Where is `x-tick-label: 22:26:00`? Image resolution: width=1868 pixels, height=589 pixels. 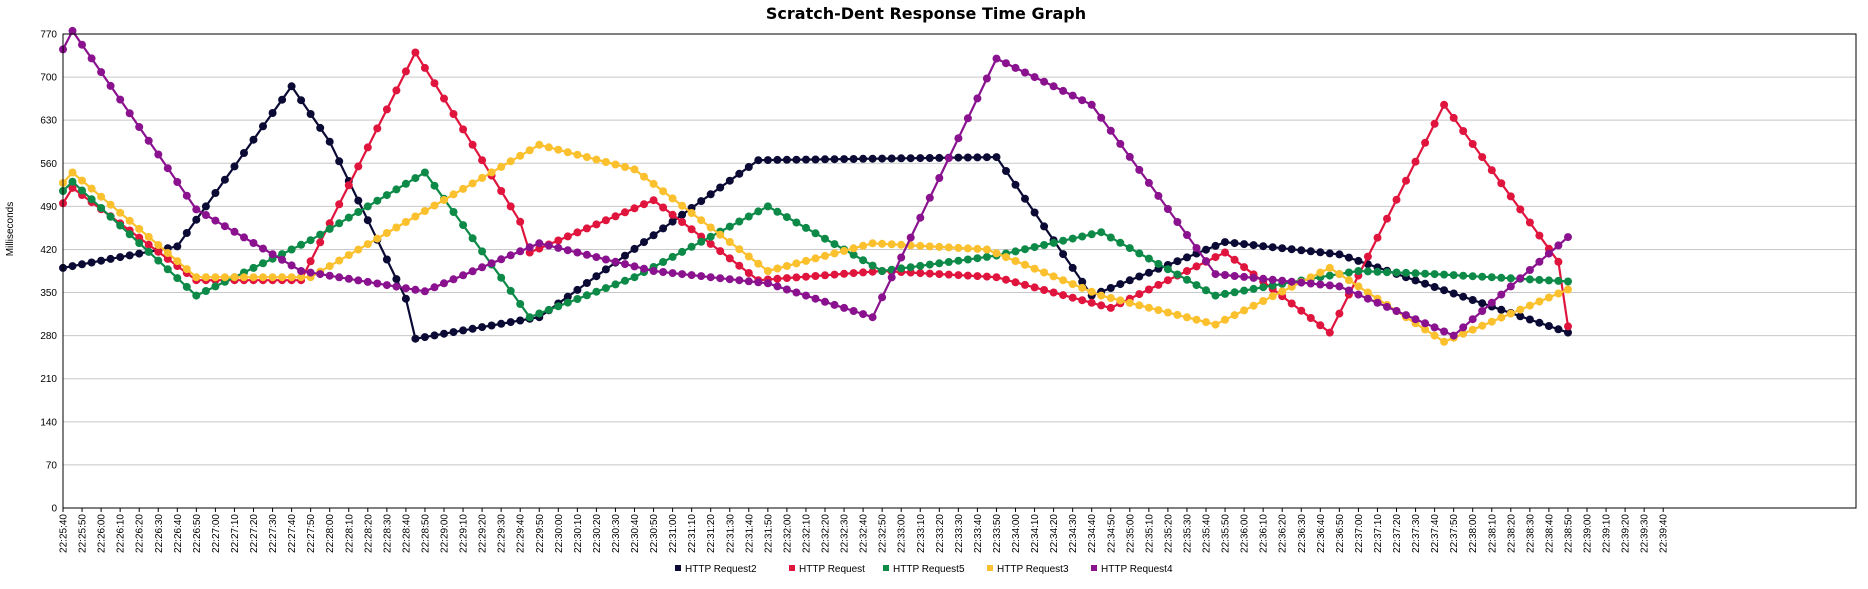 x-tick-label: 22:26:00 is located at coordinates (102, 533).